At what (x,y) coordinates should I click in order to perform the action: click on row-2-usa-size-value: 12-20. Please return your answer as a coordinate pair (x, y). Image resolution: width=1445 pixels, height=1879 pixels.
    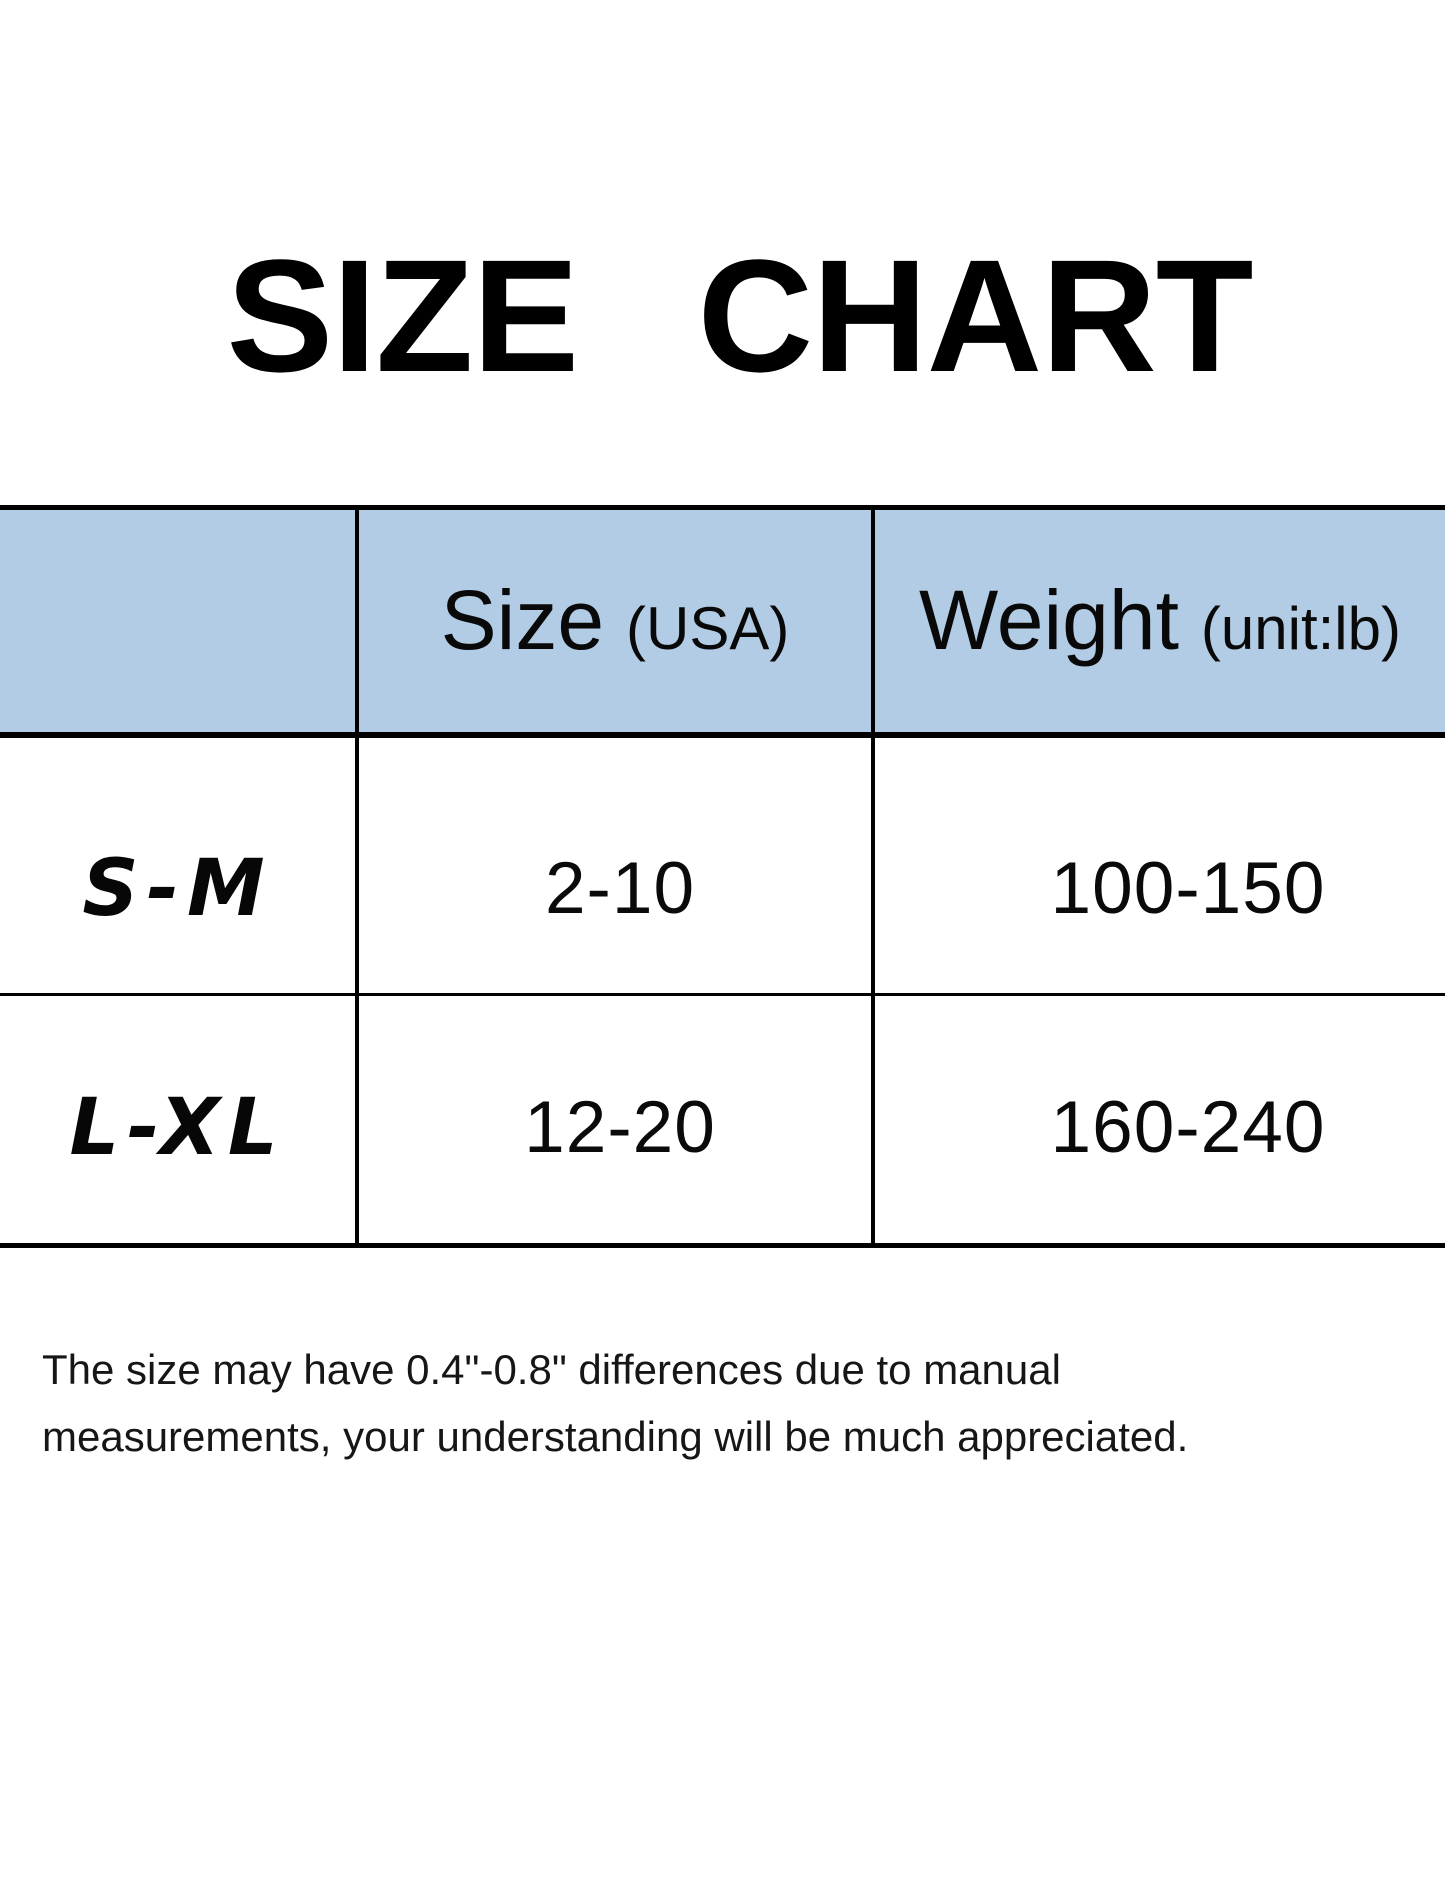
    Looking at the image, I should click on (613, 1119).